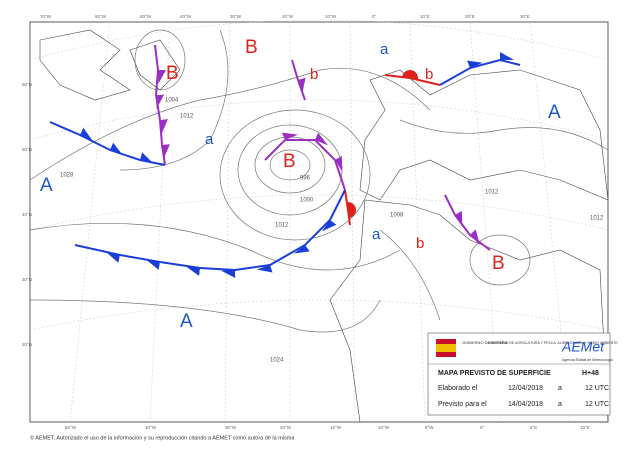  I want to click on valid-date: 14/04/2018, so click(525, 404).